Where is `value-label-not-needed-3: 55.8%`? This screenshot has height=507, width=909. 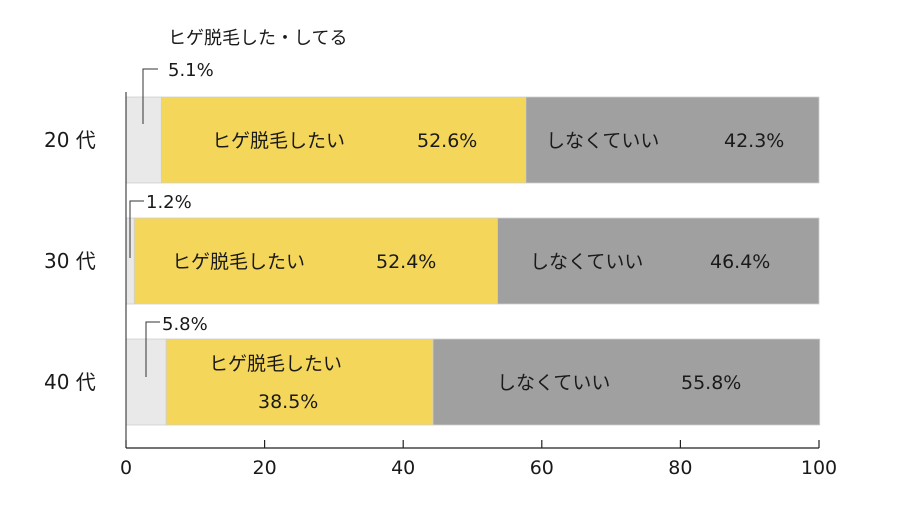 value-label-not-needed-3: 55.8% is located at coordinates (711, 383).